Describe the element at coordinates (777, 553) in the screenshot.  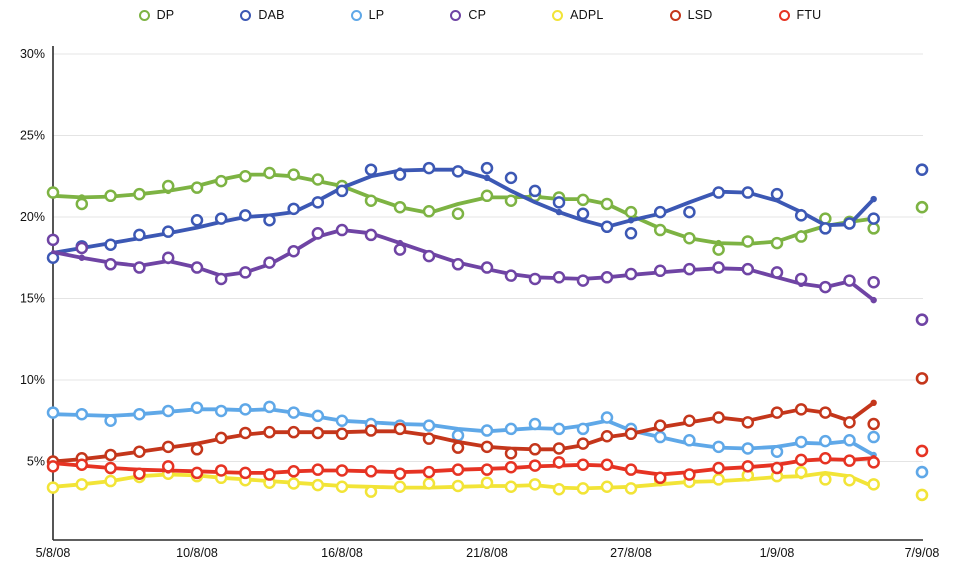
I see `x-tick-label: 1/9/08` at that location.